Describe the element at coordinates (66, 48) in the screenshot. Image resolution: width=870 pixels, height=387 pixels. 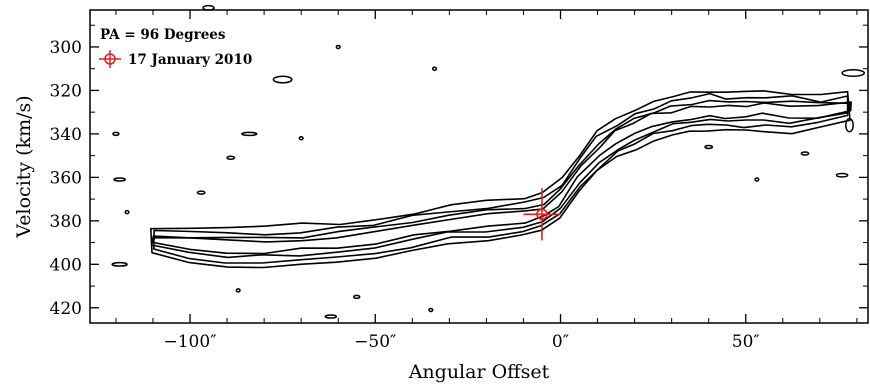
I see `y-tick-label: 300` at that location.